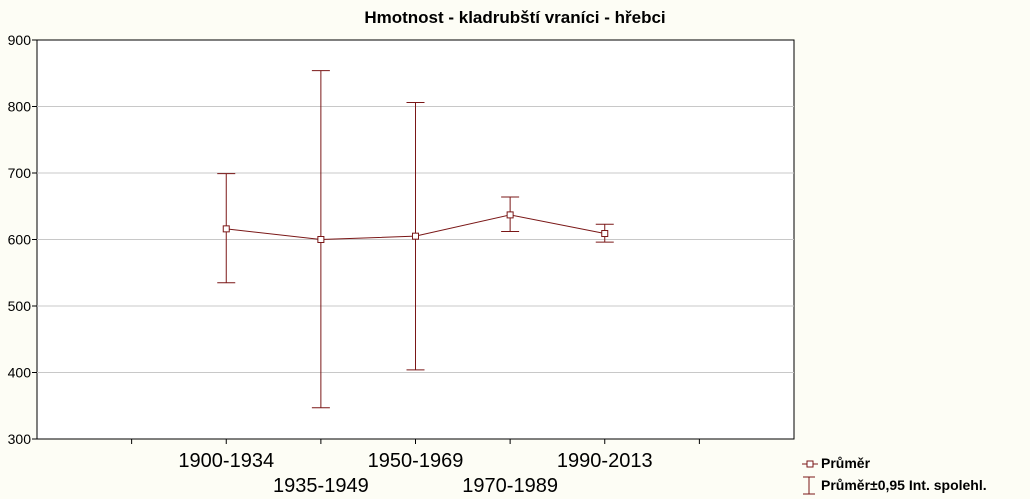 The height and width of the screenshot is (499, 1030). Describe the element at coordinates (904, 485) in the screenshot. I see `legend-ci-label: Průměr±0,95 Int. spolehl.` at that location.